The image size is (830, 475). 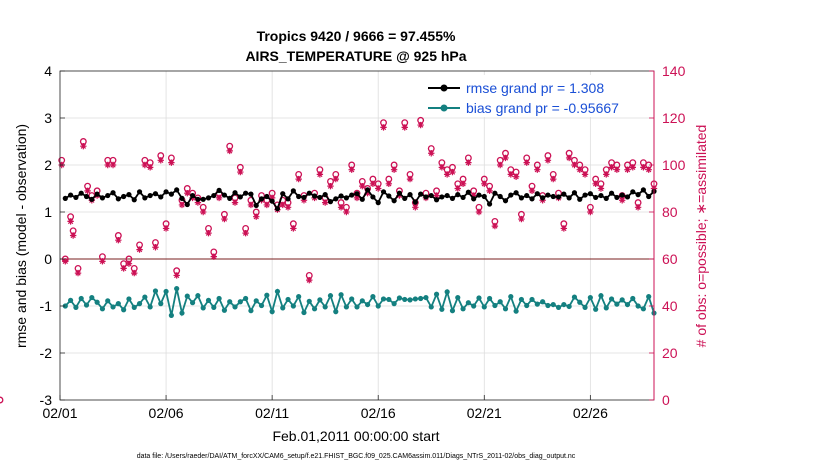 What do you see at coordinates (355, 56) in the screenshot?
I see `chart-subtitle: AIRS_TEMPERATURE @ 925 hPa` at bounding box center [355, 56].